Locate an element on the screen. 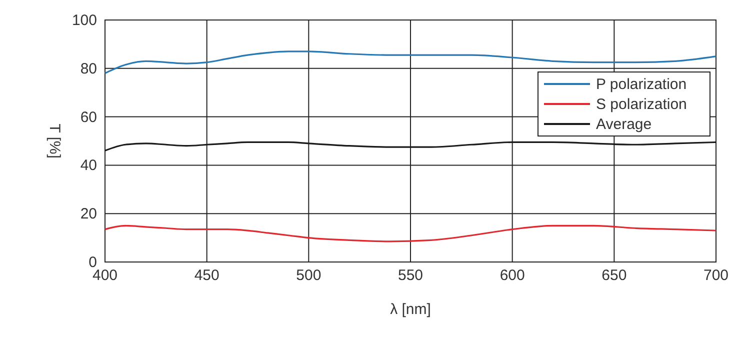 The width and height of the screenshot is (736, 340). y-tick-label: 40 is located at coordinates (88, 165).